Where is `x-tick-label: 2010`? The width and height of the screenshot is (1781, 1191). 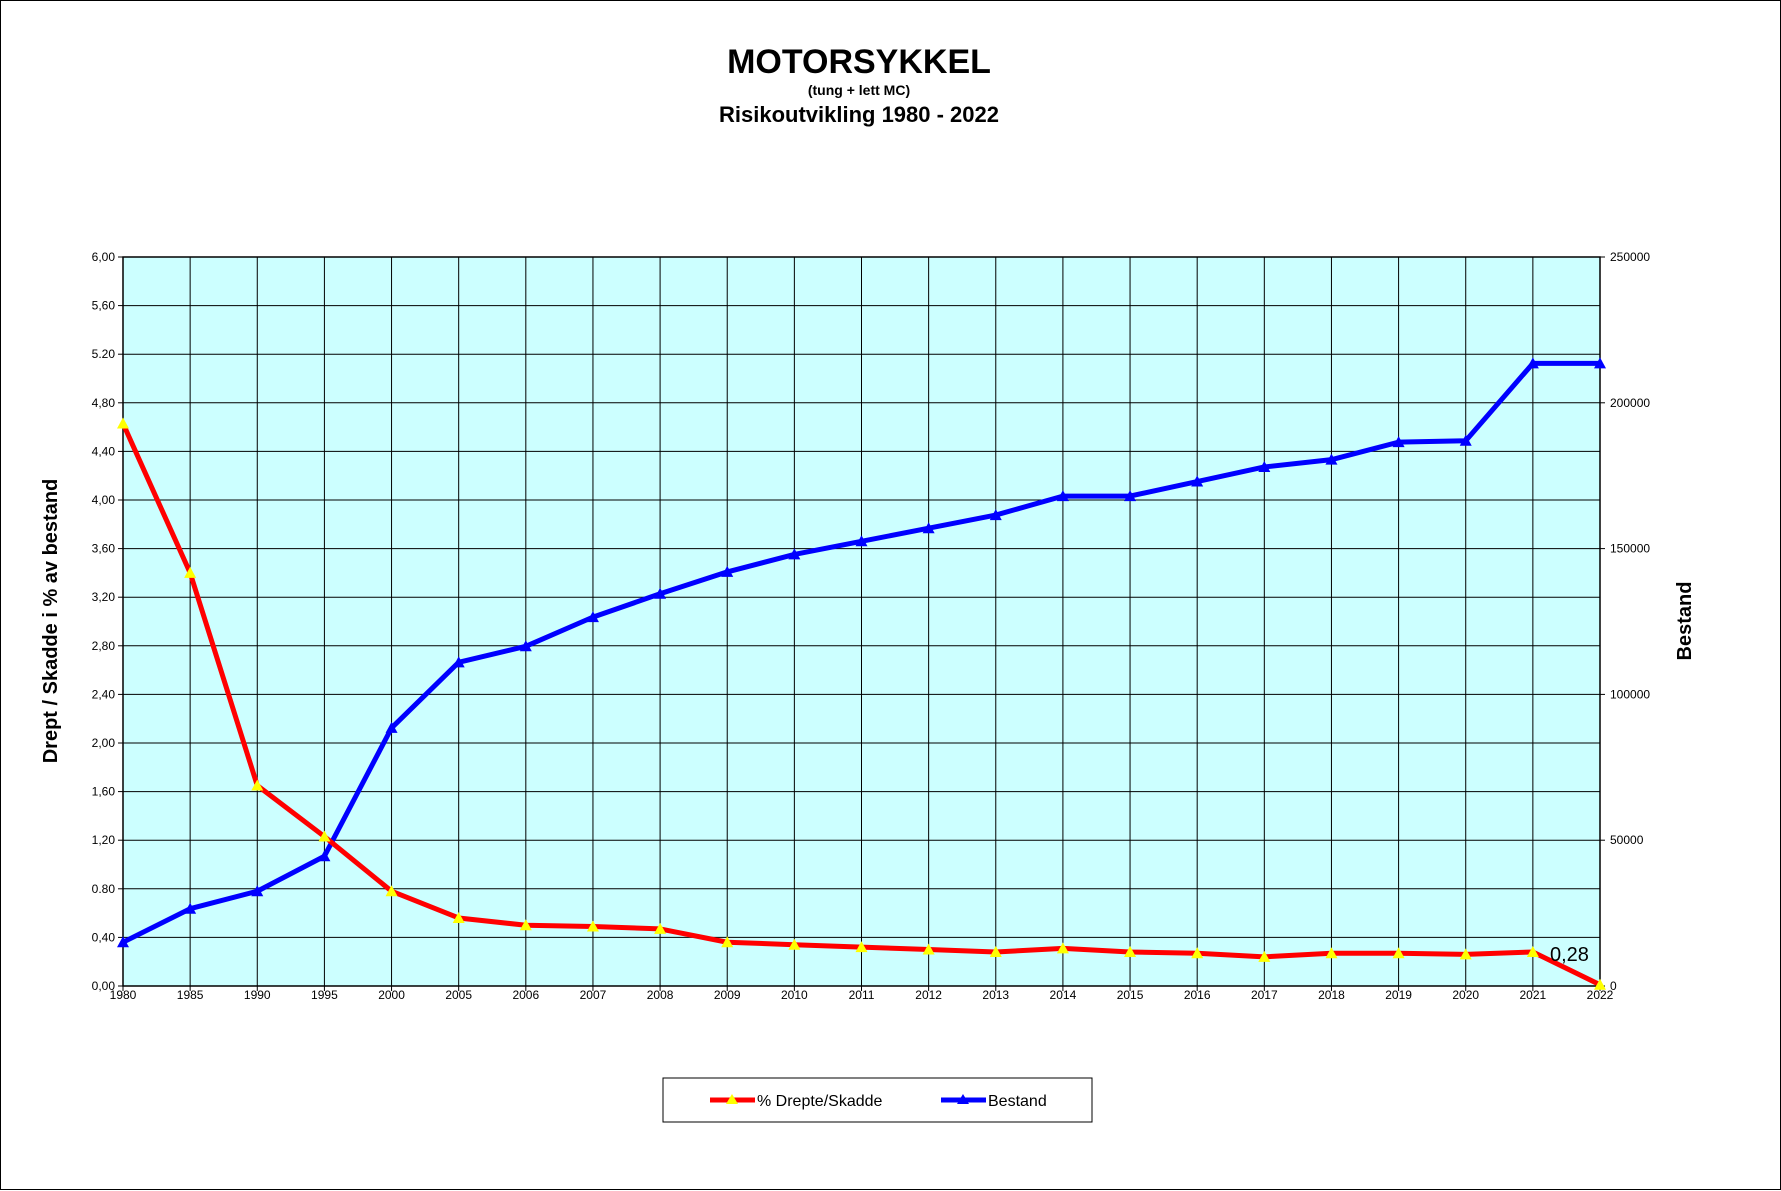
x-tick-label: 2010 is located at coordinates (794, 995).